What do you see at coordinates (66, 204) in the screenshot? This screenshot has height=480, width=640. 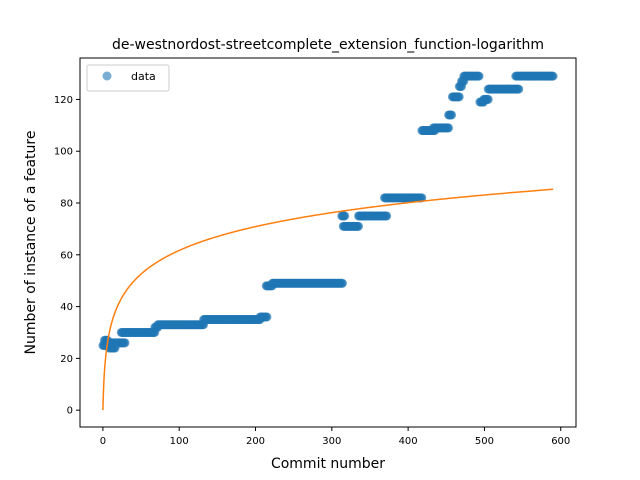 I see `y-tick-label: 80` at bounding box center [66, 204].